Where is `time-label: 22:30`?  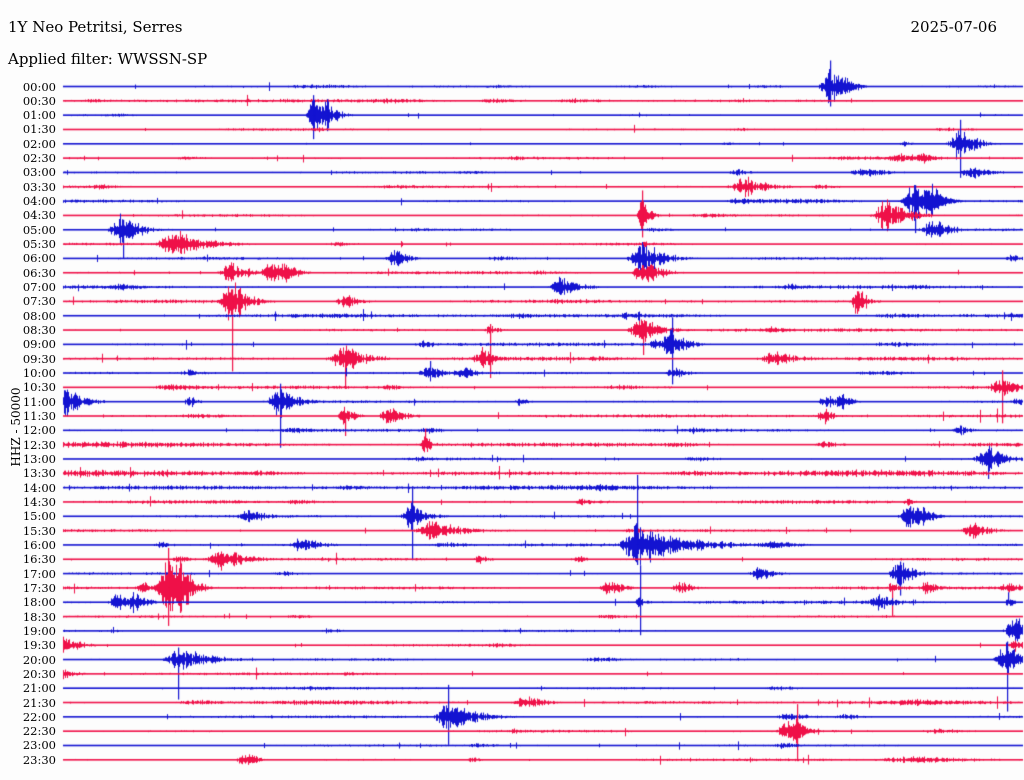 time-label: 22:30 is located at coordinates (39, 731).